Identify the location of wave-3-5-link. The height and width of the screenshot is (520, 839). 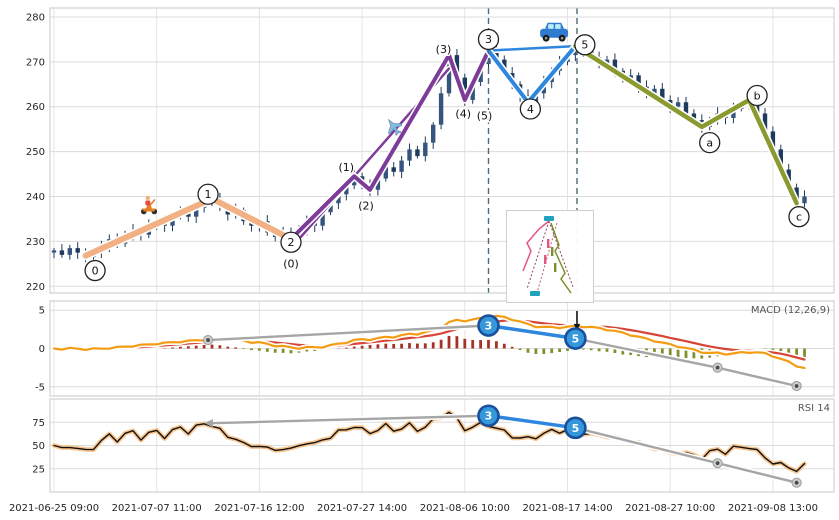
(532, 48).